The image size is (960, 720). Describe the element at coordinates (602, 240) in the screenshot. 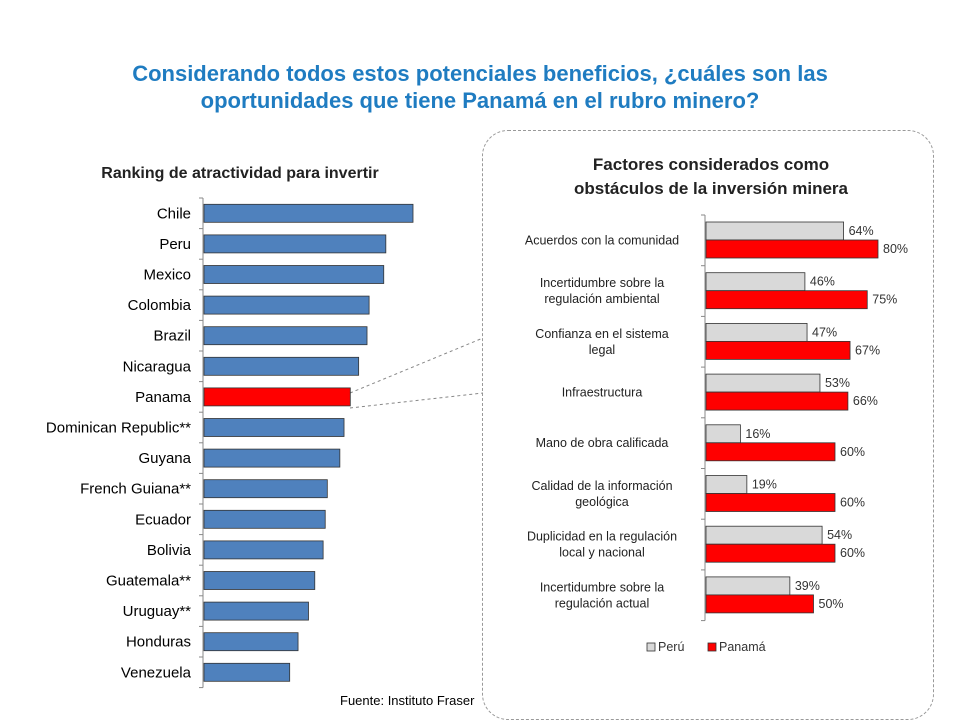

I see `obstacle-category-label: Acuerdos con la comunidad` at that location.